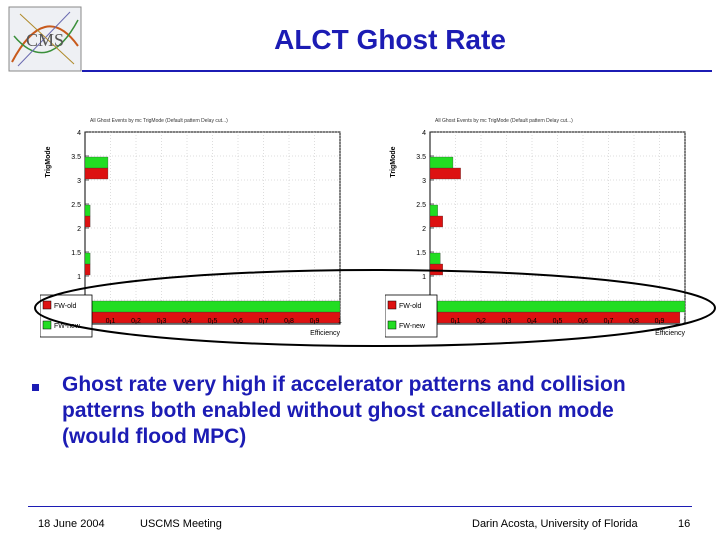  I want to click on footer-author: Darin Acosta, University of Florida, so click(555, 524).